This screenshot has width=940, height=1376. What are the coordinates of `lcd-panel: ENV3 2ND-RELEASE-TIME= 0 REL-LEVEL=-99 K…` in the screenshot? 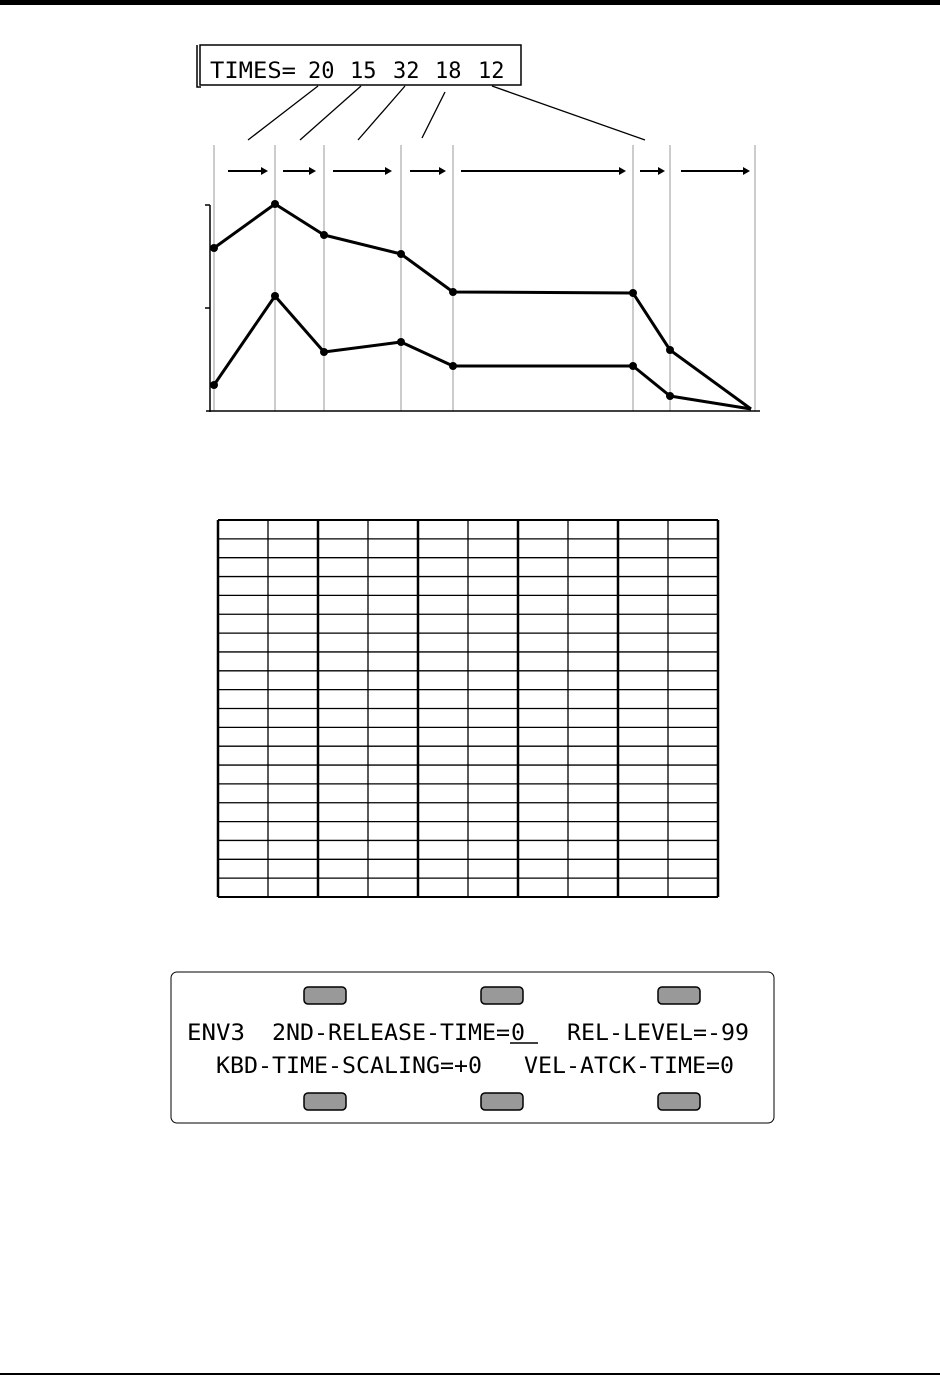 It's located at (472, 1047).